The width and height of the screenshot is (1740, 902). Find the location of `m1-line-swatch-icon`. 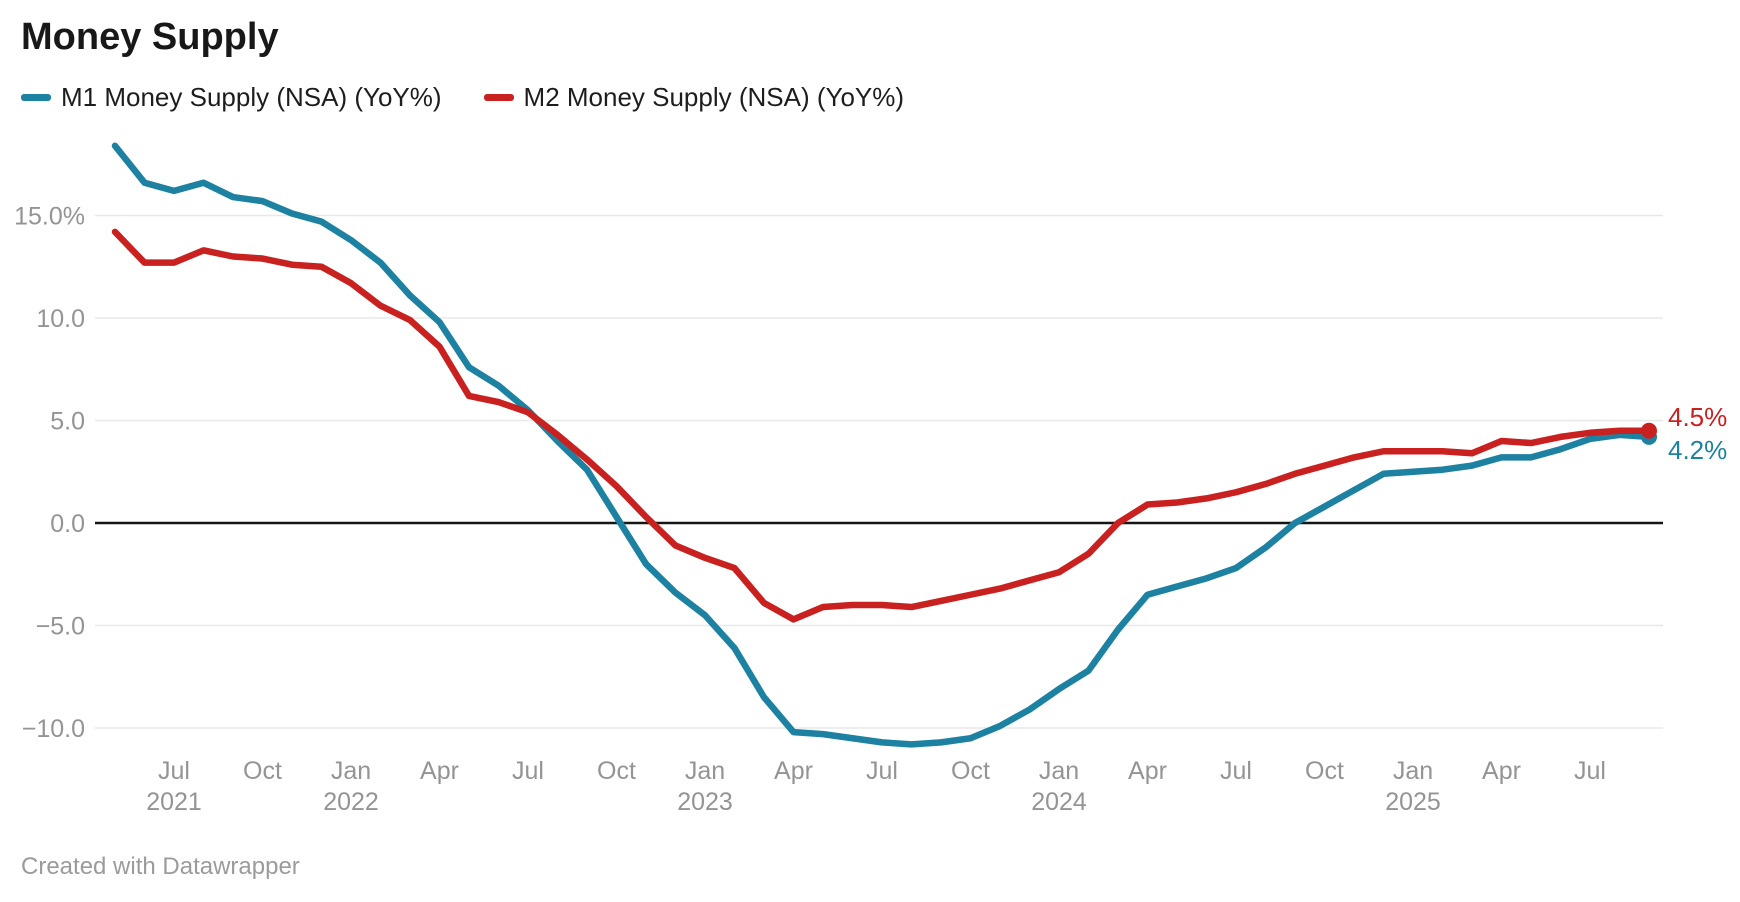

m1-line-swatch-icon is located at coordinates (36, 97).